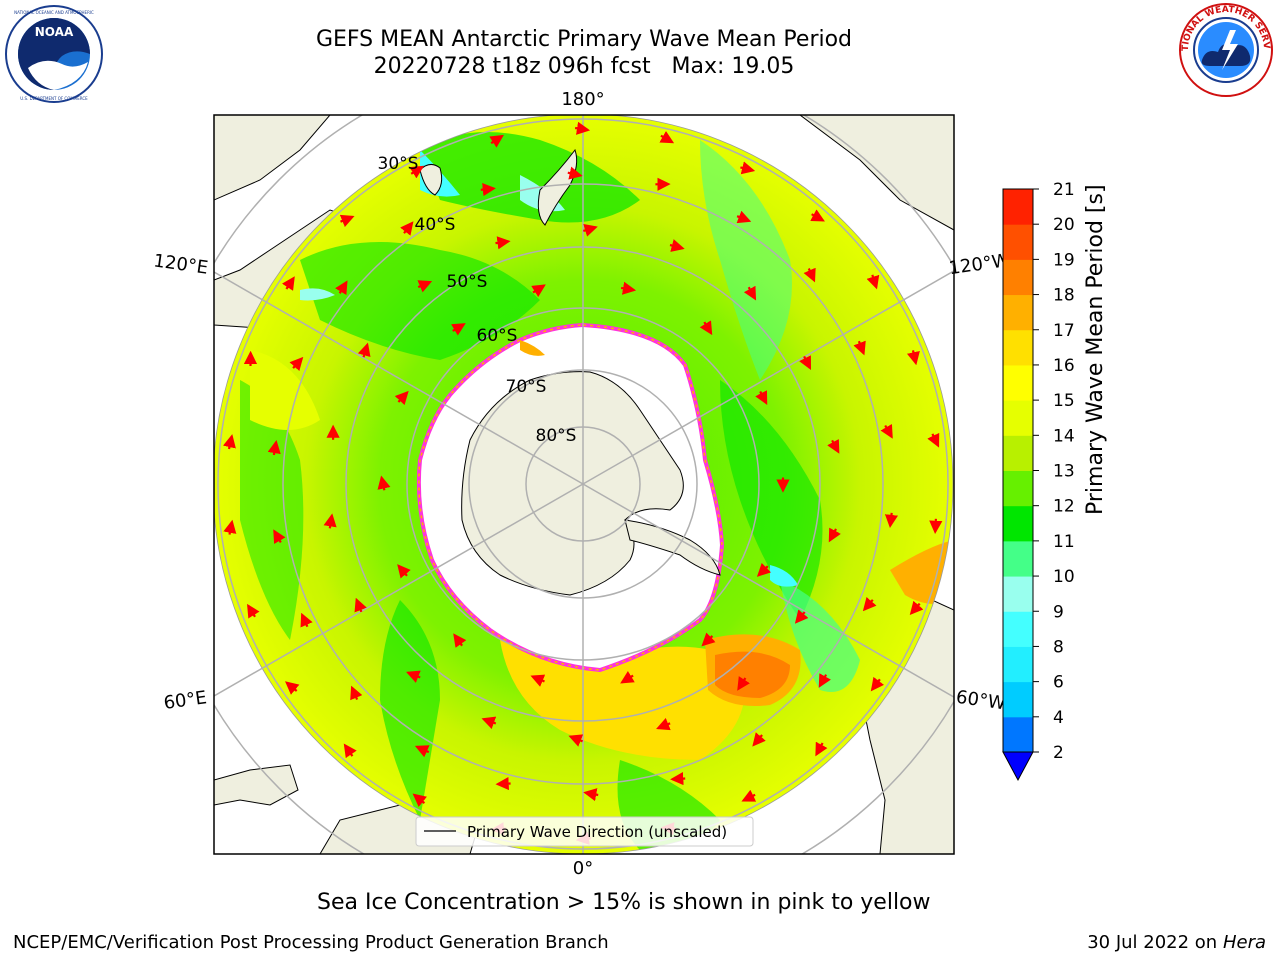 This screenshot has height=960, width=1280. Describe the element at coordinates (1058, 718) in the screenshot. I see `colorbar-tick-label: 4` at that location.